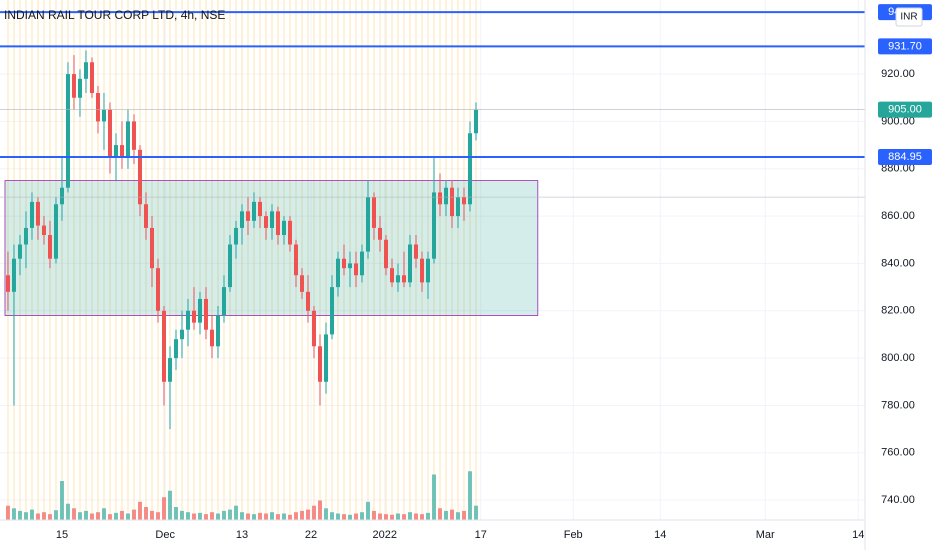 Image resolution: width=932 pixels, height=555 pixels. What do you see at coordinates (573, 535) in the screenshot?
I see `x-tick-label: Feb` at bounding box center [573, 535].